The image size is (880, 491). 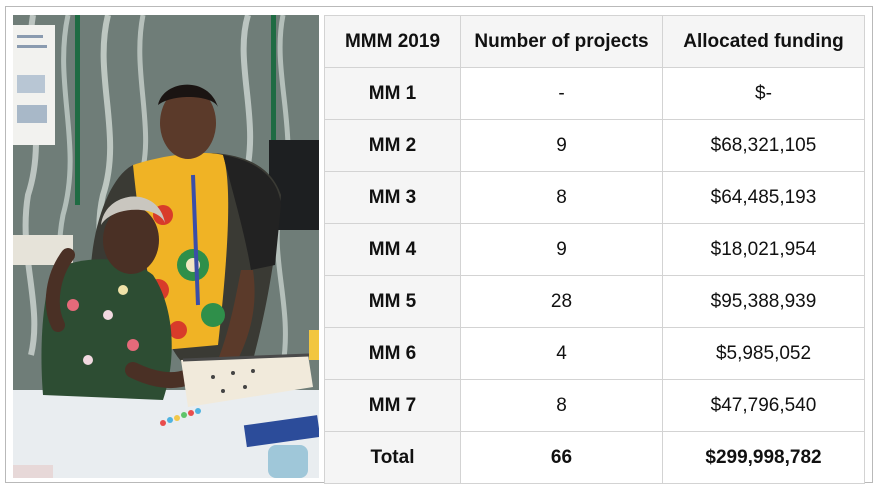 I want to click on row-label: MM 7, so click(x=392, y=405).